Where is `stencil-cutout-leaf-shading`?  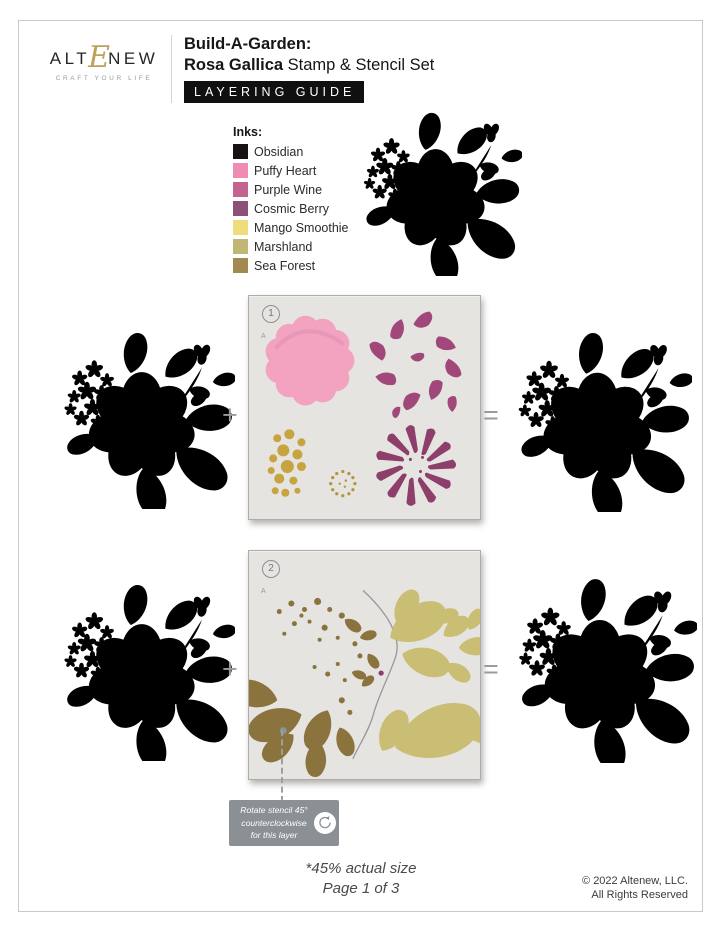
stencil-cutout-leaf-shading is located at coordinates (315, 687).